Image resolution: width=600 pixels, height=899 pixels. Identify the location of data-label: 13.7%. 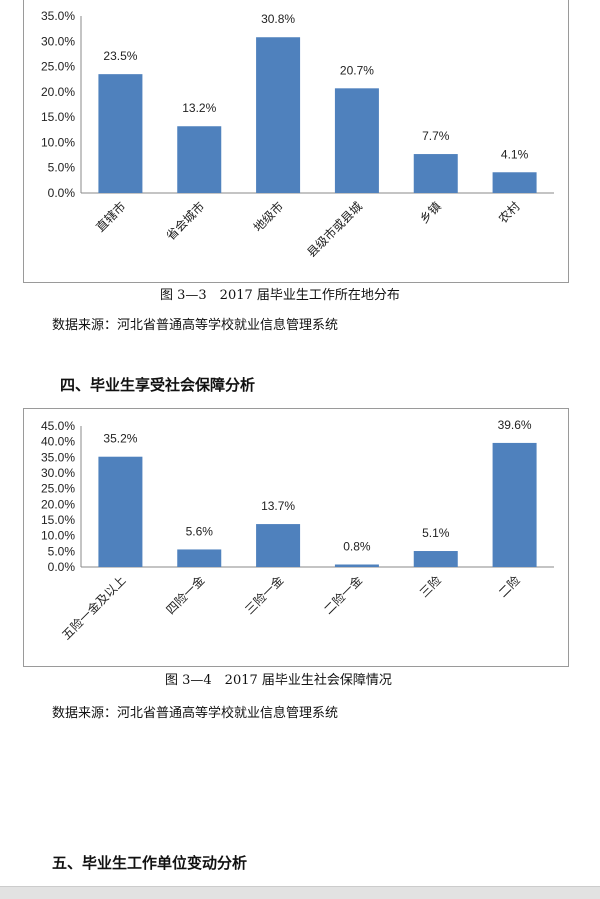
(278, 506).